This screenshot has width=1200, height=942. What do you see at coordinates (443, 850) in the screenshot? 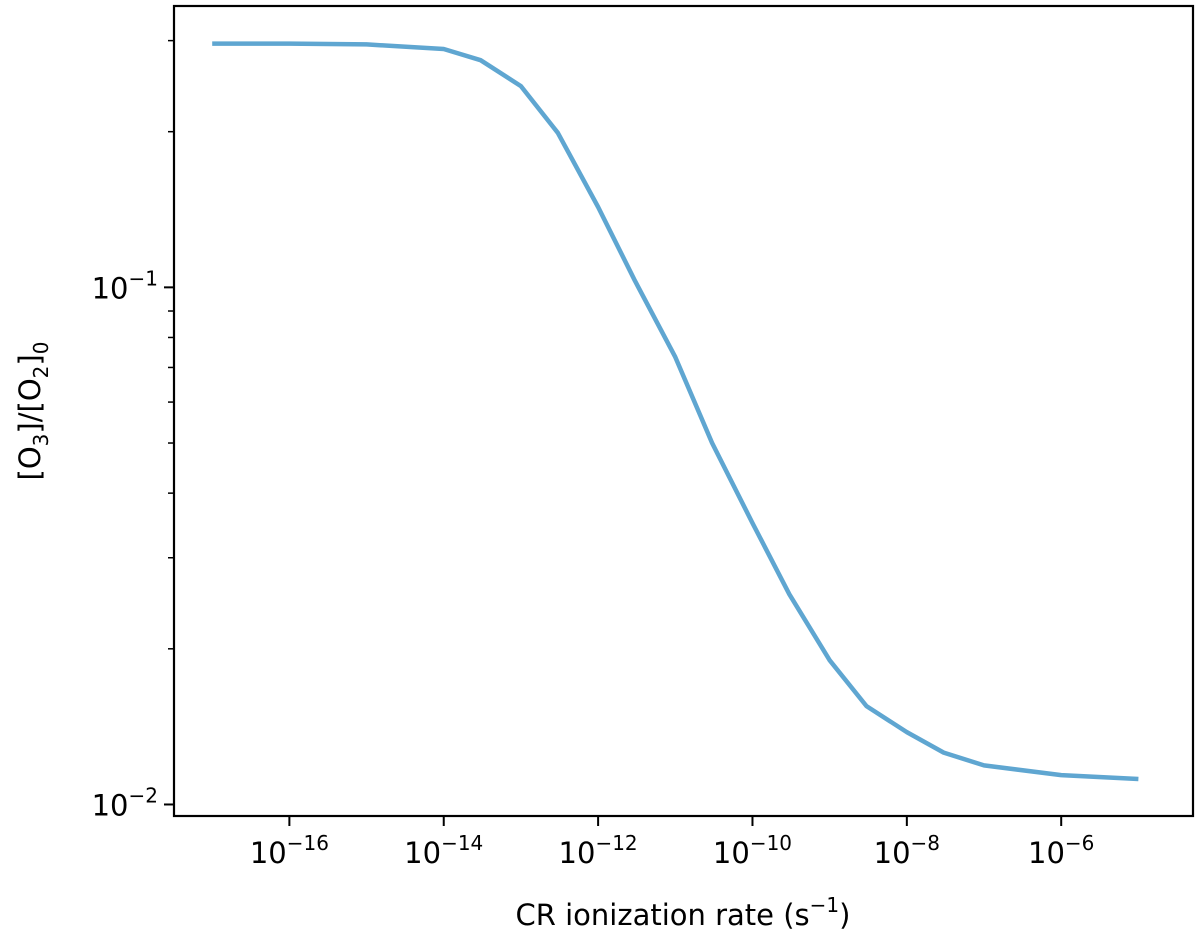
I see `x-tick-label: 10⁻¹⁴` at bounding box center [443, 850].